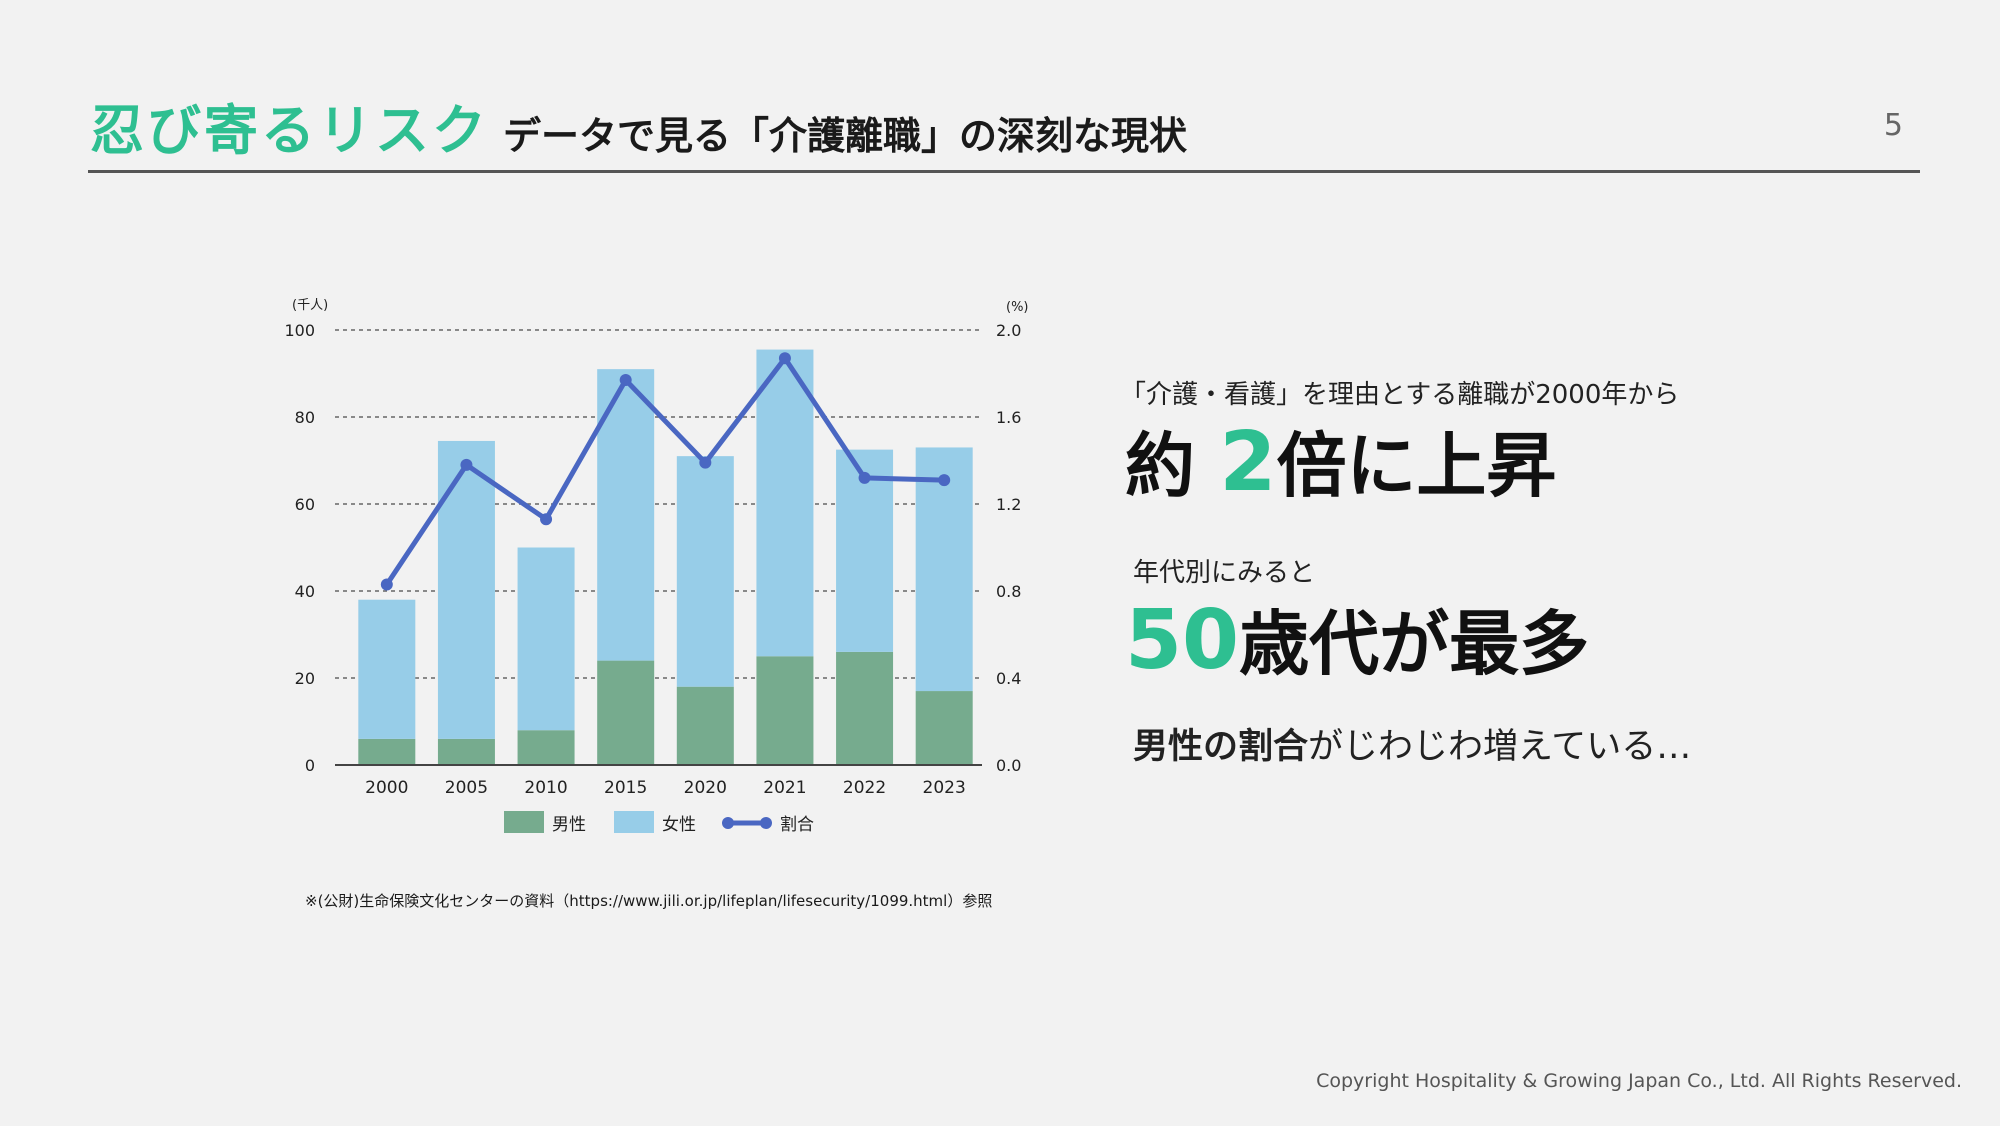 The width and height of the screenshot is (2000, 1126). What do you see at coordinates (864, 788) in the screenshot?
I see `x-tick-label: 2022` at bounding box center [864, 788].